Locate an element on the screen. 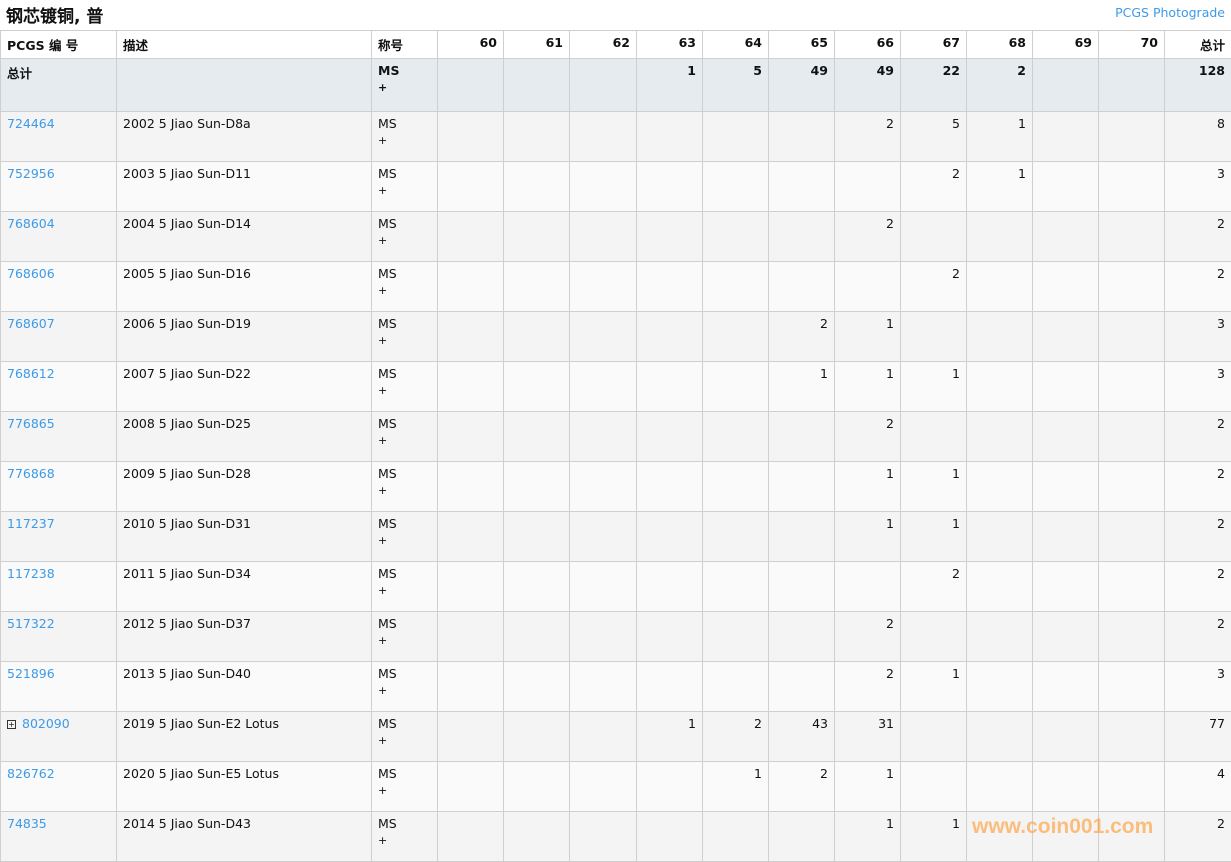 This screenshot has height=862, width=1231. pcgs-cell: 768606 is located at coordinates (59, 287).